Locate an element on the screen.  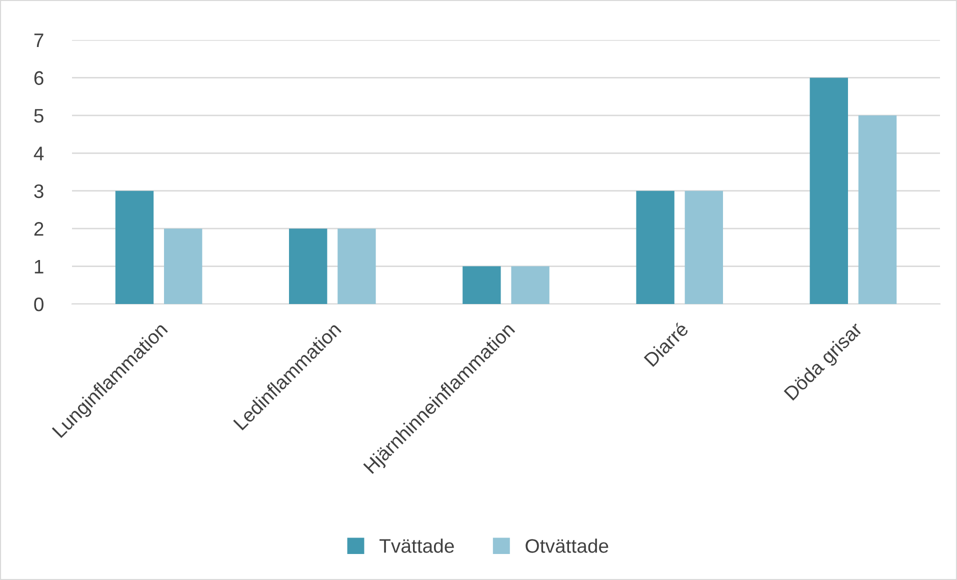
y-tick-label: 4 is located at coordinates (39, 153).